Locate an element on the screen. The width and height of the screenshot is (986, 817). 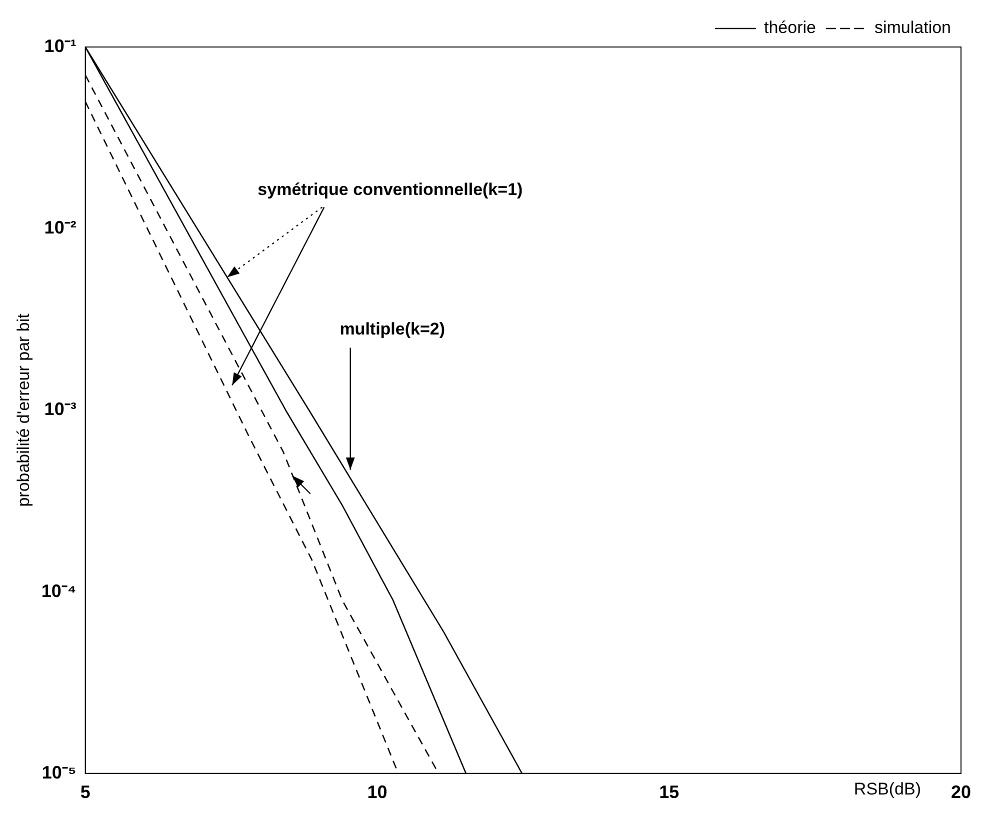
annotation: multiple(k=2) is located at coordinates (393, 328).